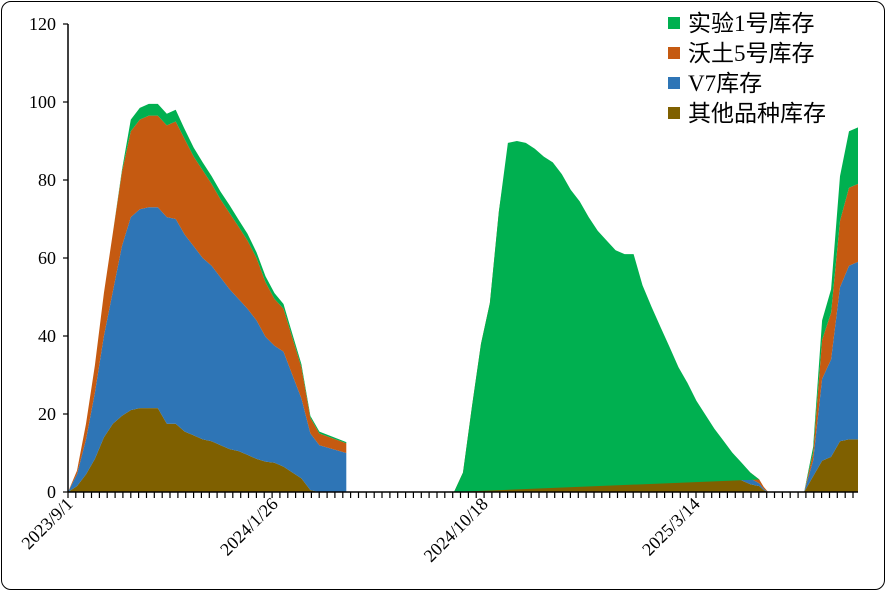 The height and width of the screenshot is (593, 888). I want to click on y-axis-ticks: 0 20 40 60 80 100 120, so click(48, 258).